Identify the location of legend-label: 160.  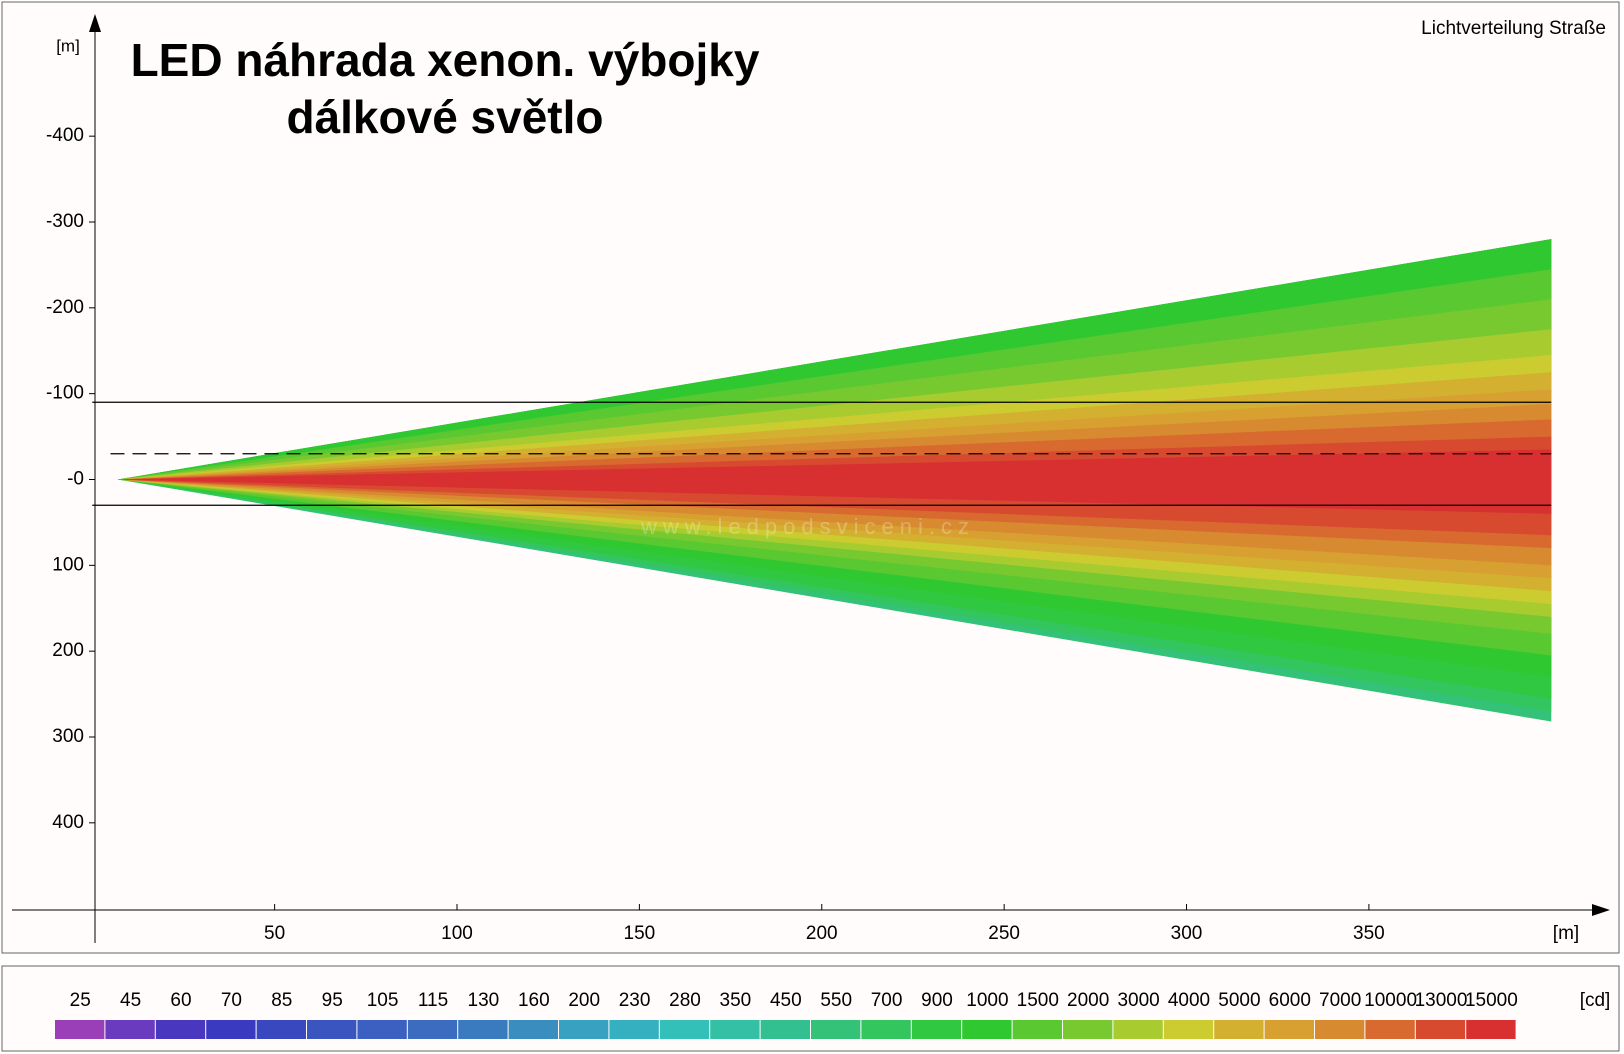
(534, 1000).